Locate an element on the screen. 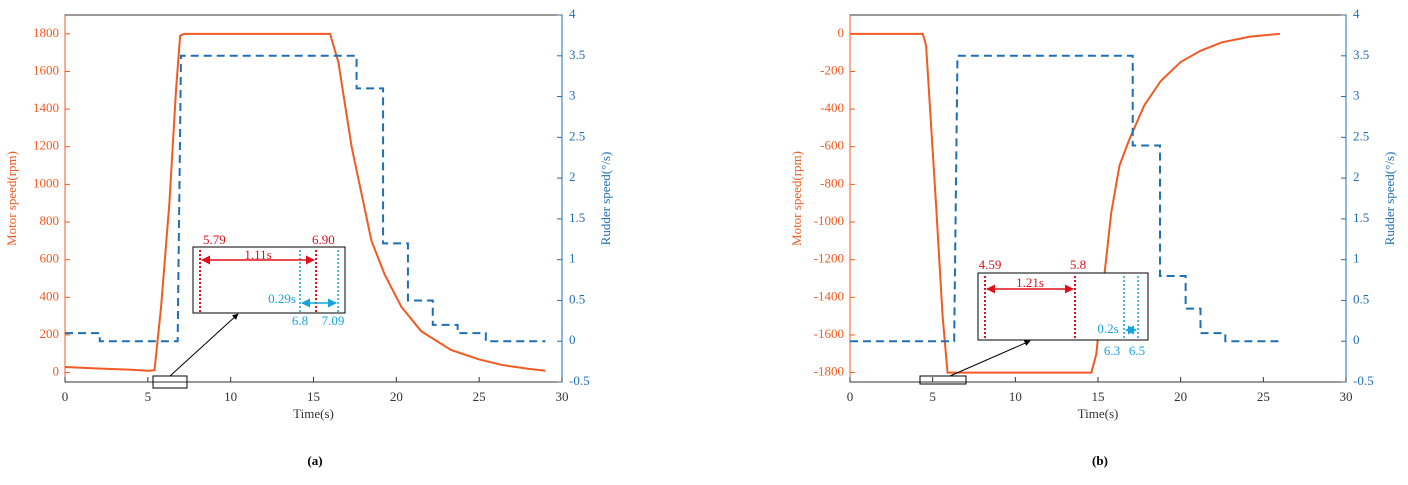 This screenshot has height=485, width=1408. y-tick-label: -400 is located at coordinates (832, 107).